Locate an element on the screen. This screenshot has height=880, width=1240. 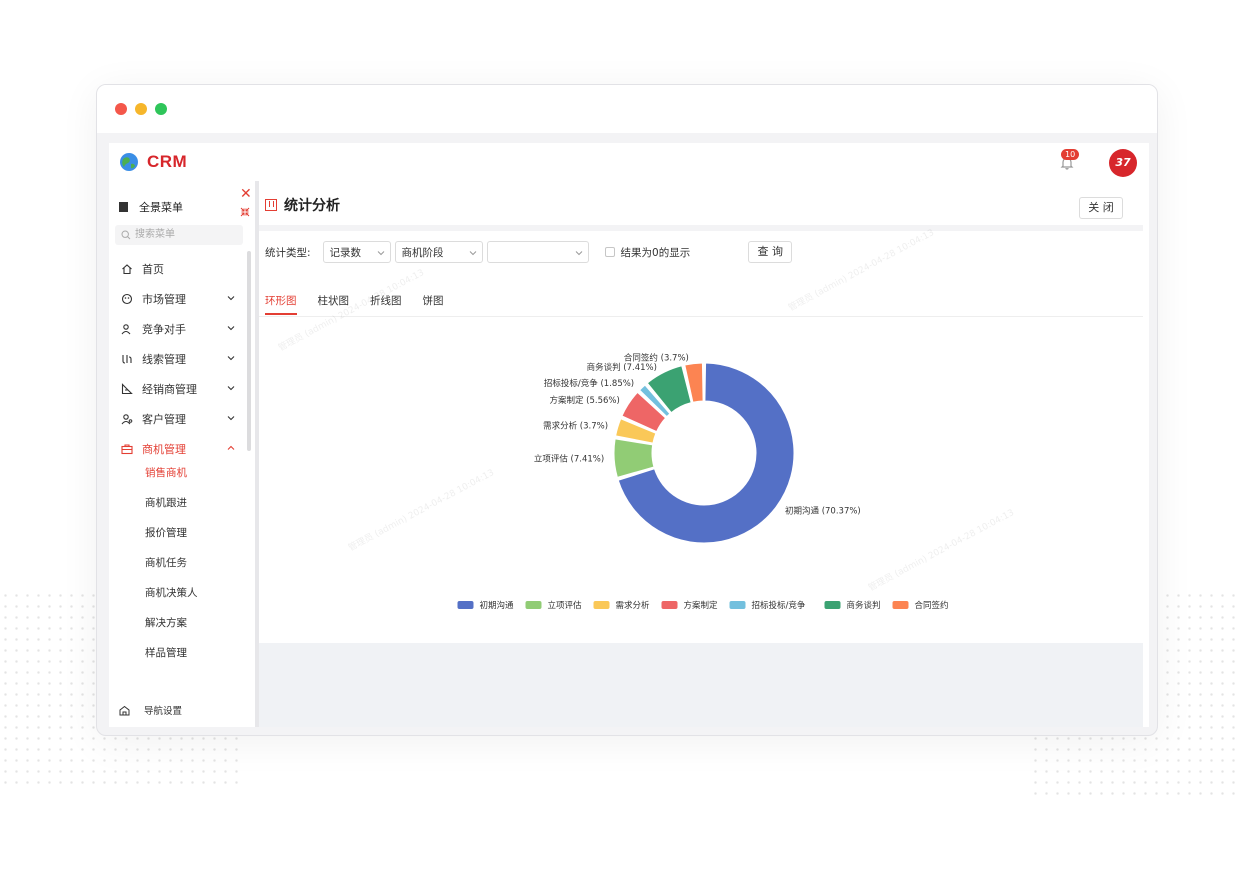
panel-separator is located at coordinates (701, 228).